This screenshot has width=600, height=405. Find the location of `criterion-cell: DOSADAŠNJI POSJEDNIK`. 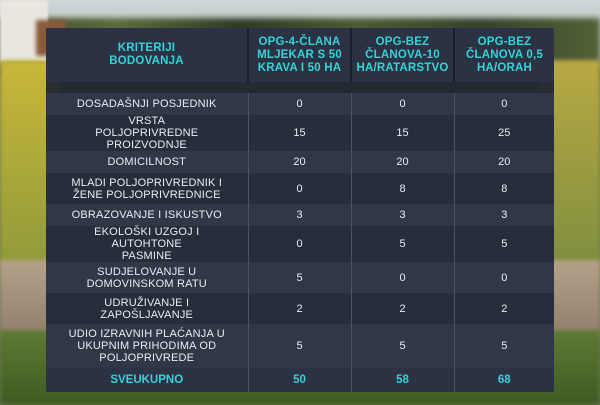

criterion-cell: DOSADAŠNJI POSJEDNIK is located at coordinates (147, 104).